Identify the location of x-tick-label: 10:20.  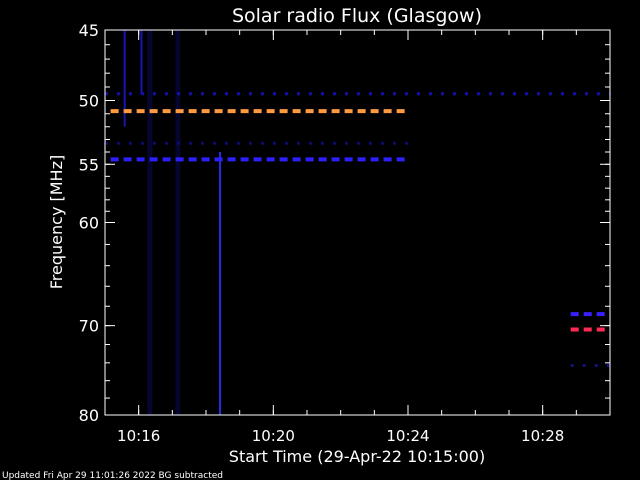
(273, 436).